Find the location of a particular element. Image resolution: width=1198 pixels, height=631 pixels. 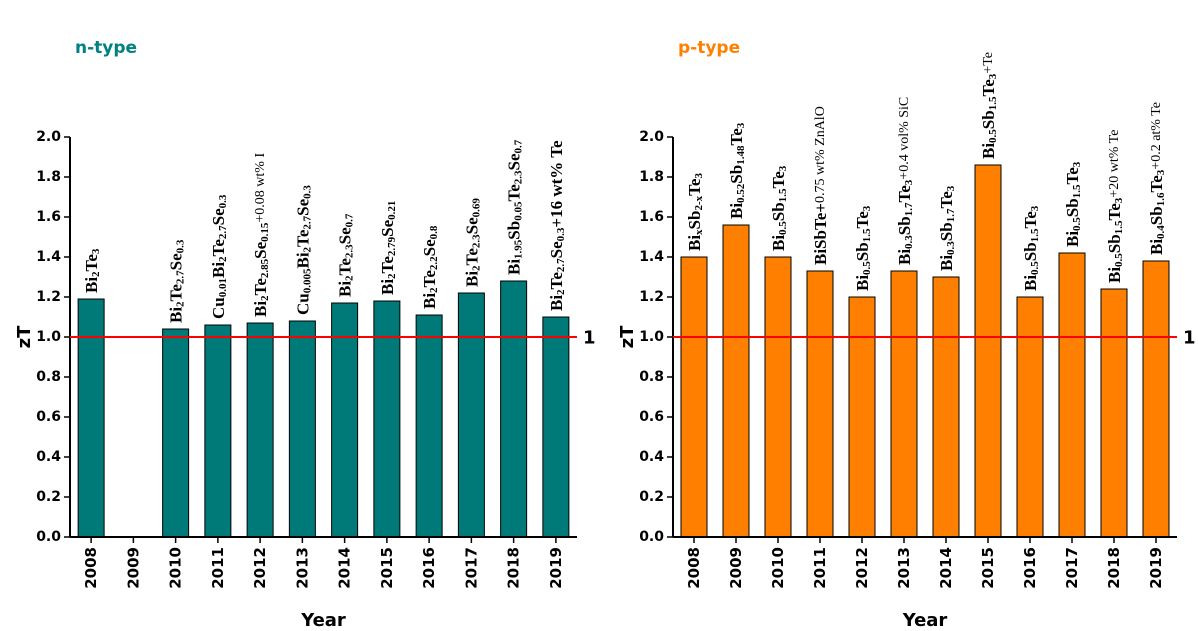

subscript: 2.7 is located at coordinates (223, 232).